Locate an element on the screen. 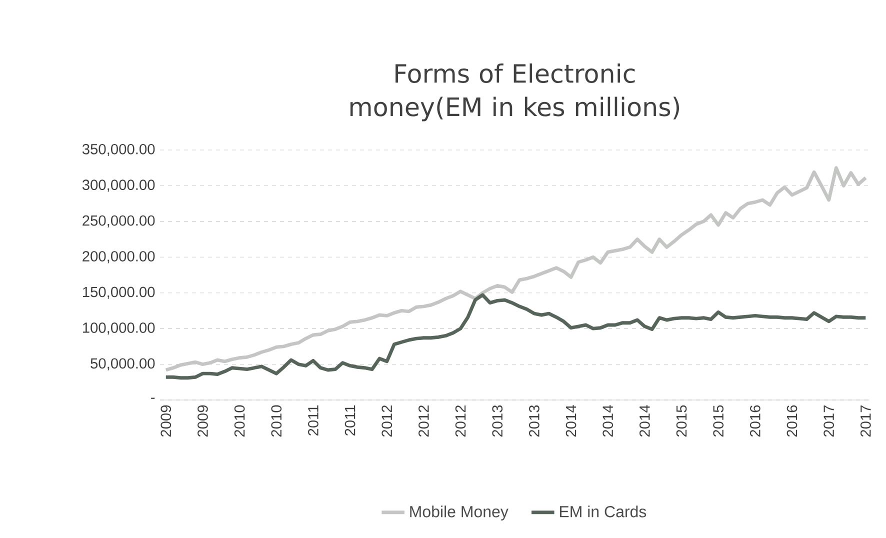 This screenshot has width=886, height=538. legend-label: Mobile Money is located at coordinates (459, 513).